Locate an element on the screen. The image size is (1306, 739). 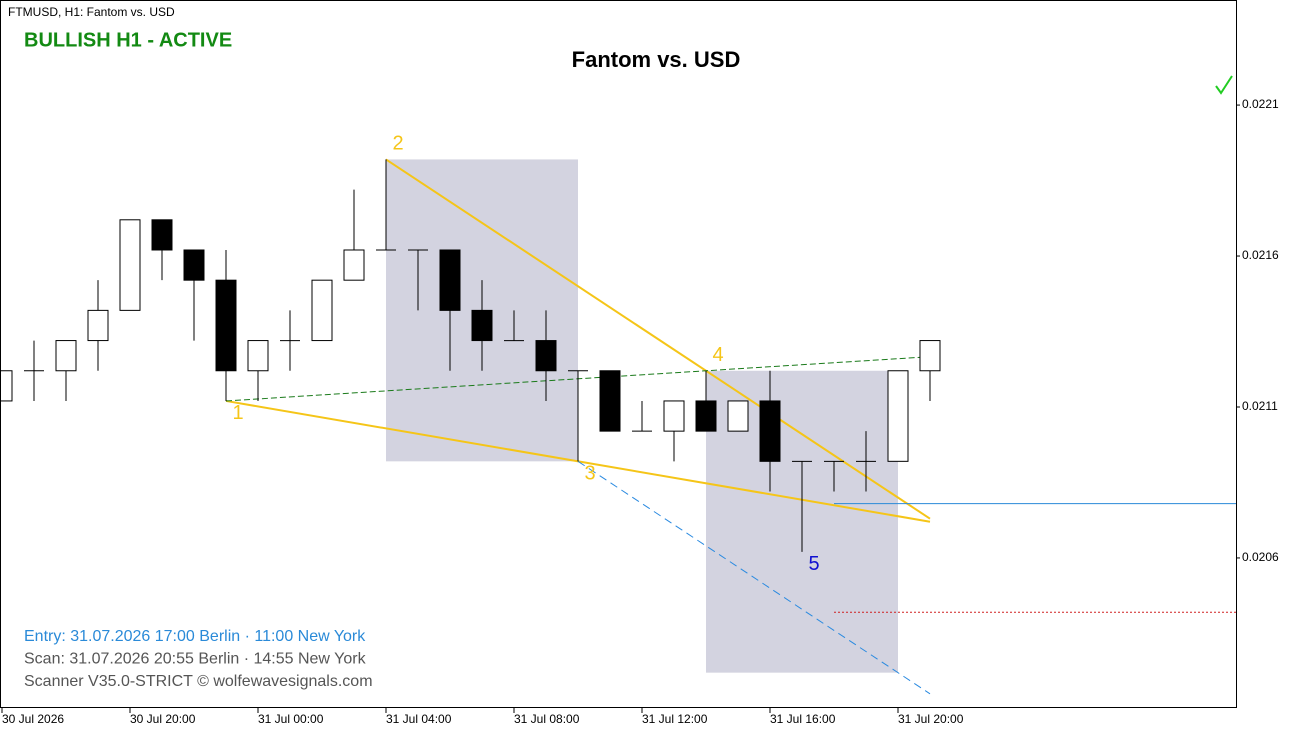
wave-label: 5 is located at coordinates (813, 564).